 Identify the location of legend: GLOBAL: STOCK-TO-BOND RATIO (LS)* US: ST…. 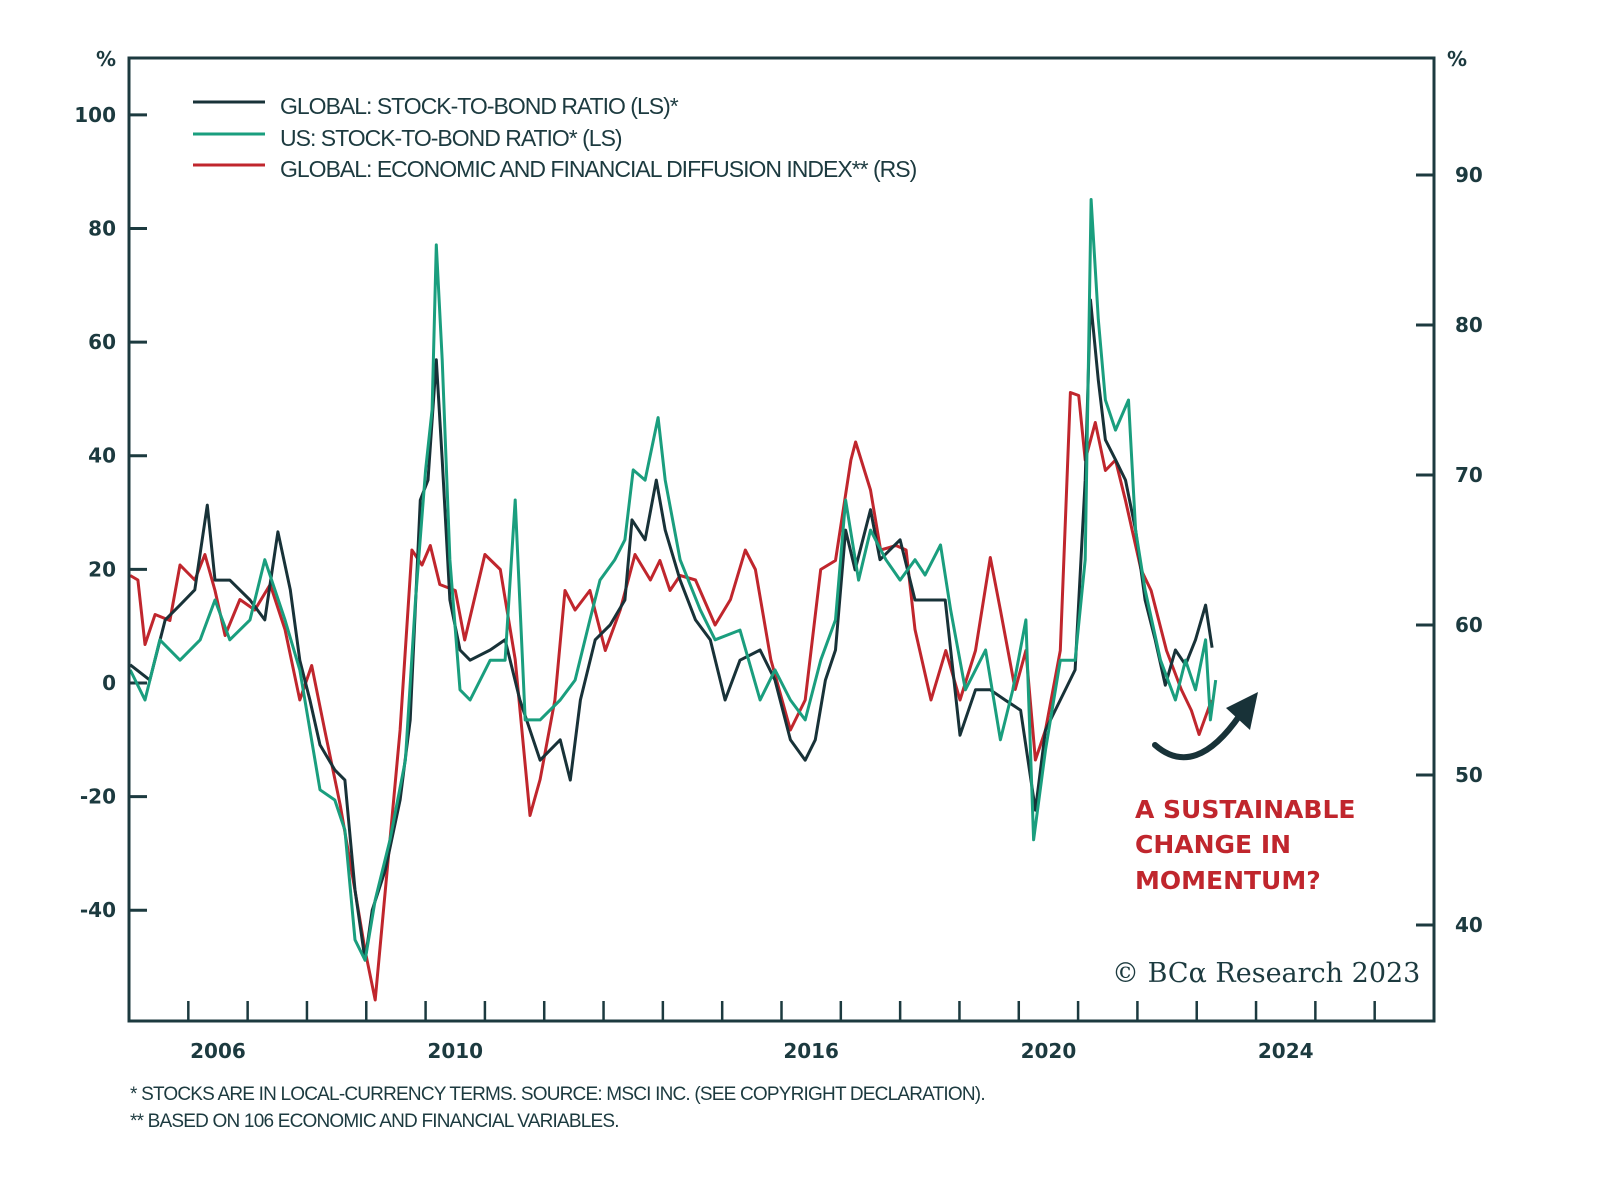
(555, 137).